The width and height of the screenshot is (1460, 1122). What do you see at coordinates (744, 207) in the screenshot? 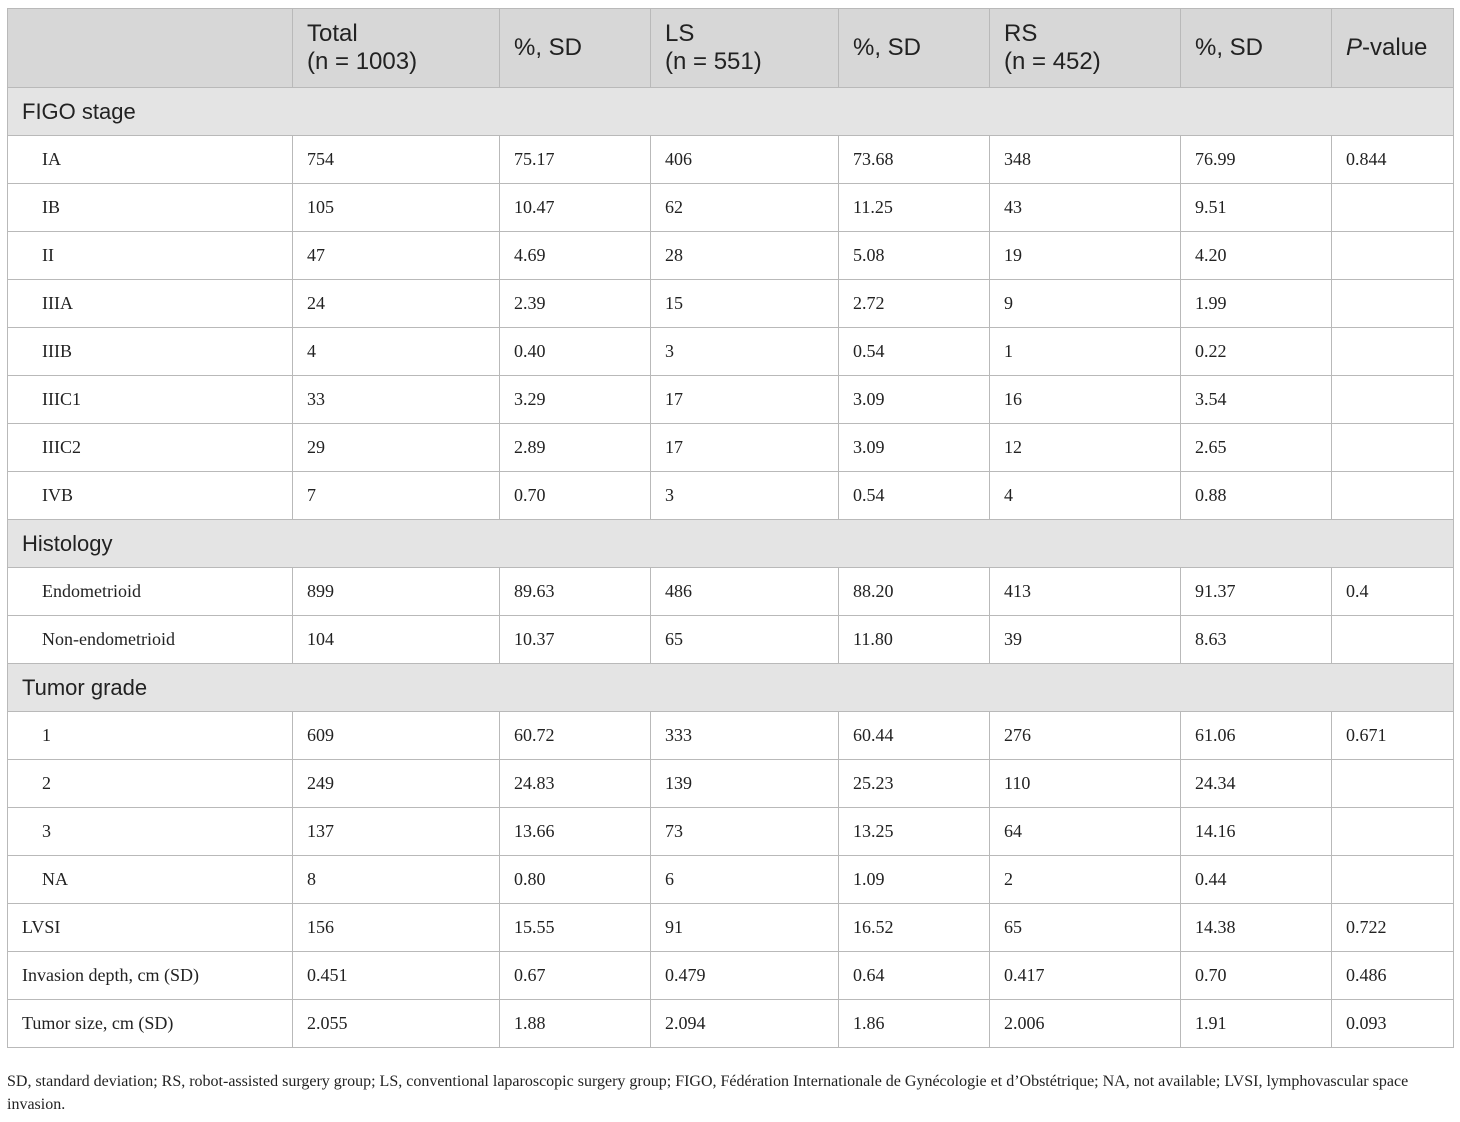
I see `cell-ls: 62` at bounding box center [744, 207].